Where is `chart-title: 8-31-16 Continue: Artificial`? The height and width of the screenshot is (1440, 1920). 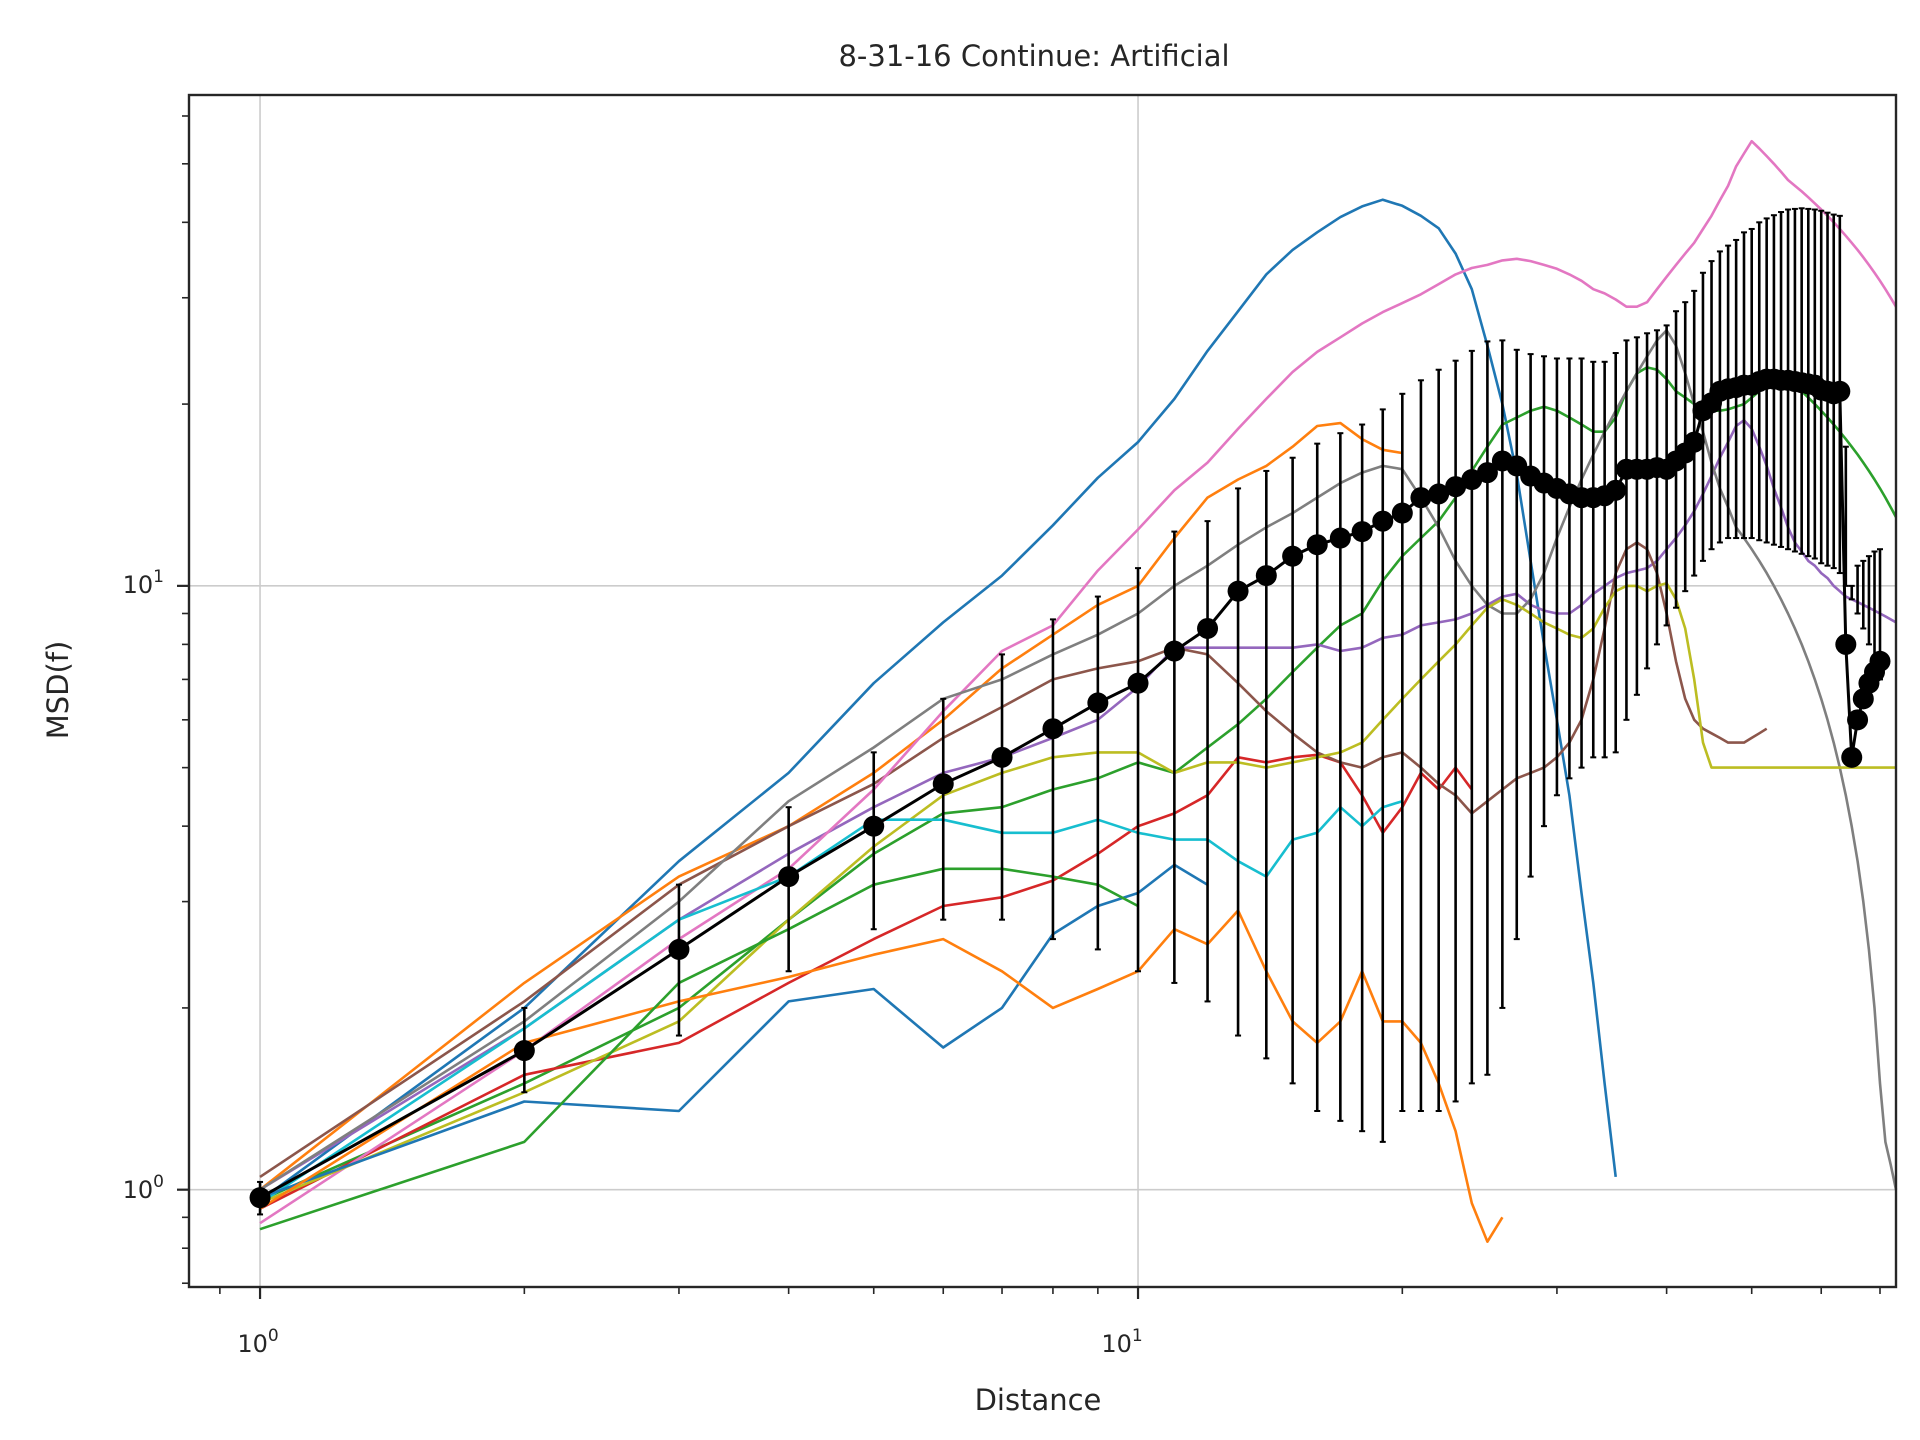
chart-title: 8-31-16 Continue: Artificial is located at coordinates (1033, 56).